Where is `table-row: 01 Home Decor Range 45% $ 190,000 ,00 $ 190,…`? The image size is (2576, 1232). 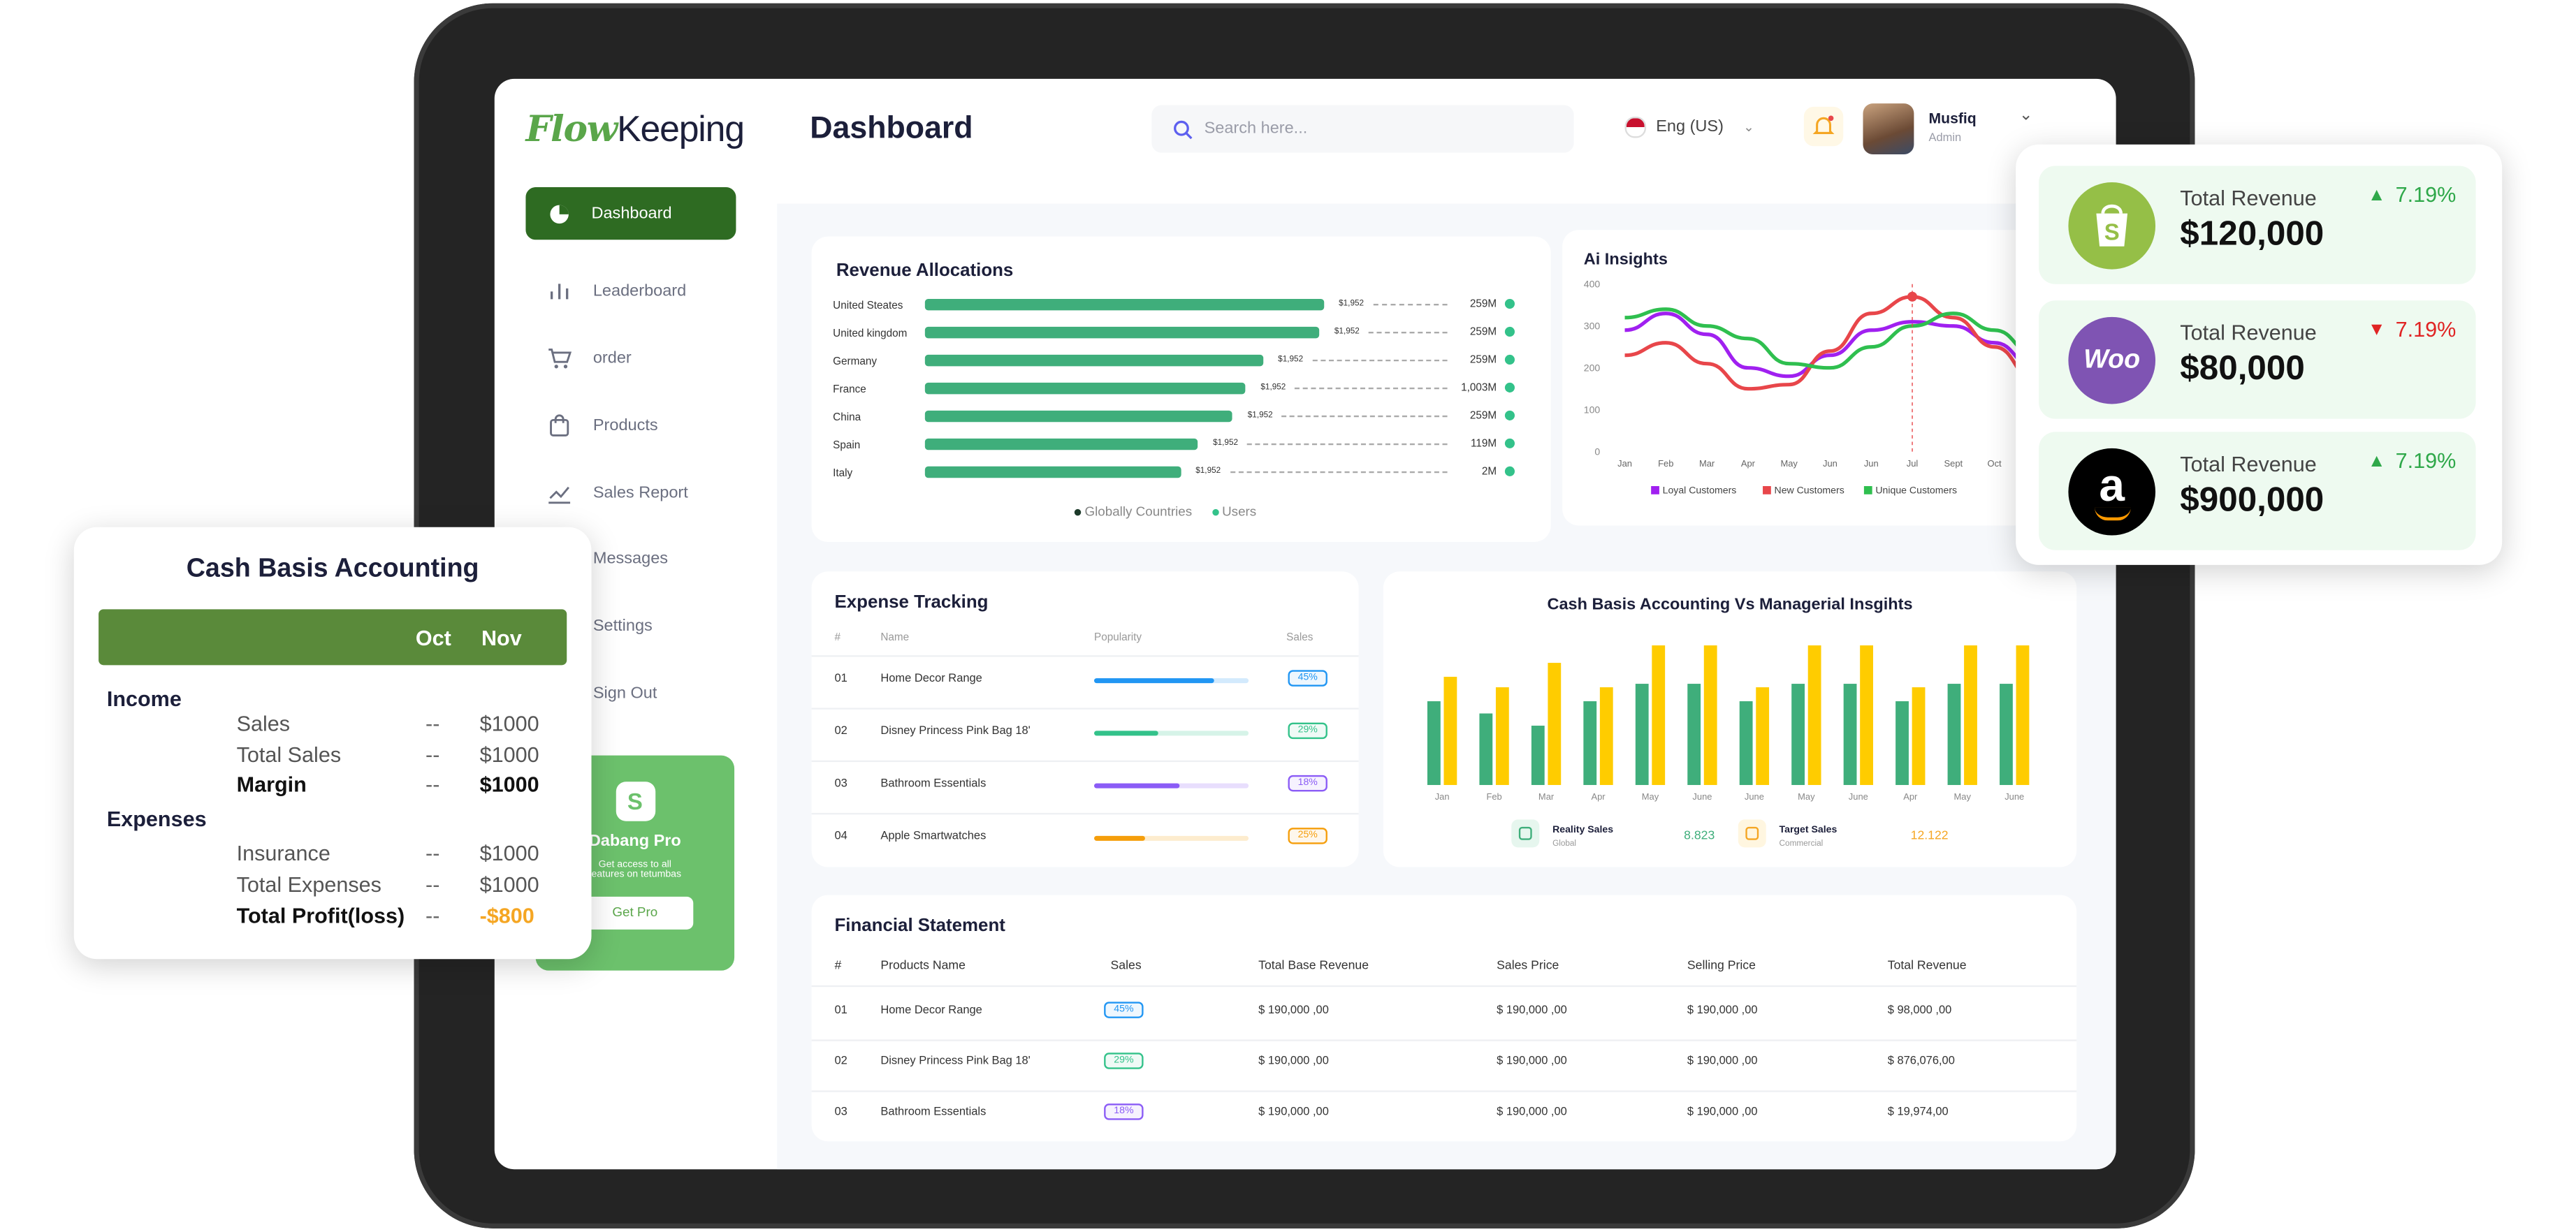
table-row: 01 Home Decor Range 45% $ 190,000 ,00 $ 190,… is located at coordinates (1444, 1015).